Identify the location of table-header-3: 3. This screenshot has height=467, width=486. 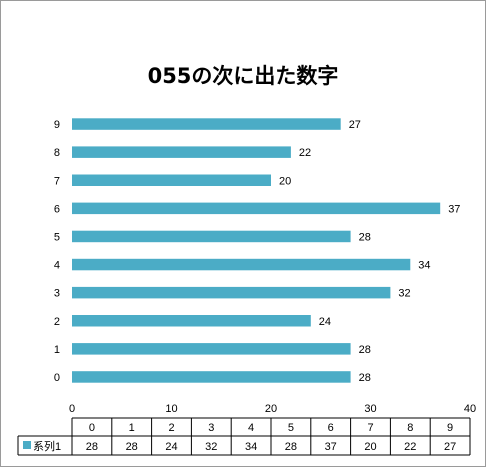
(211, 428).